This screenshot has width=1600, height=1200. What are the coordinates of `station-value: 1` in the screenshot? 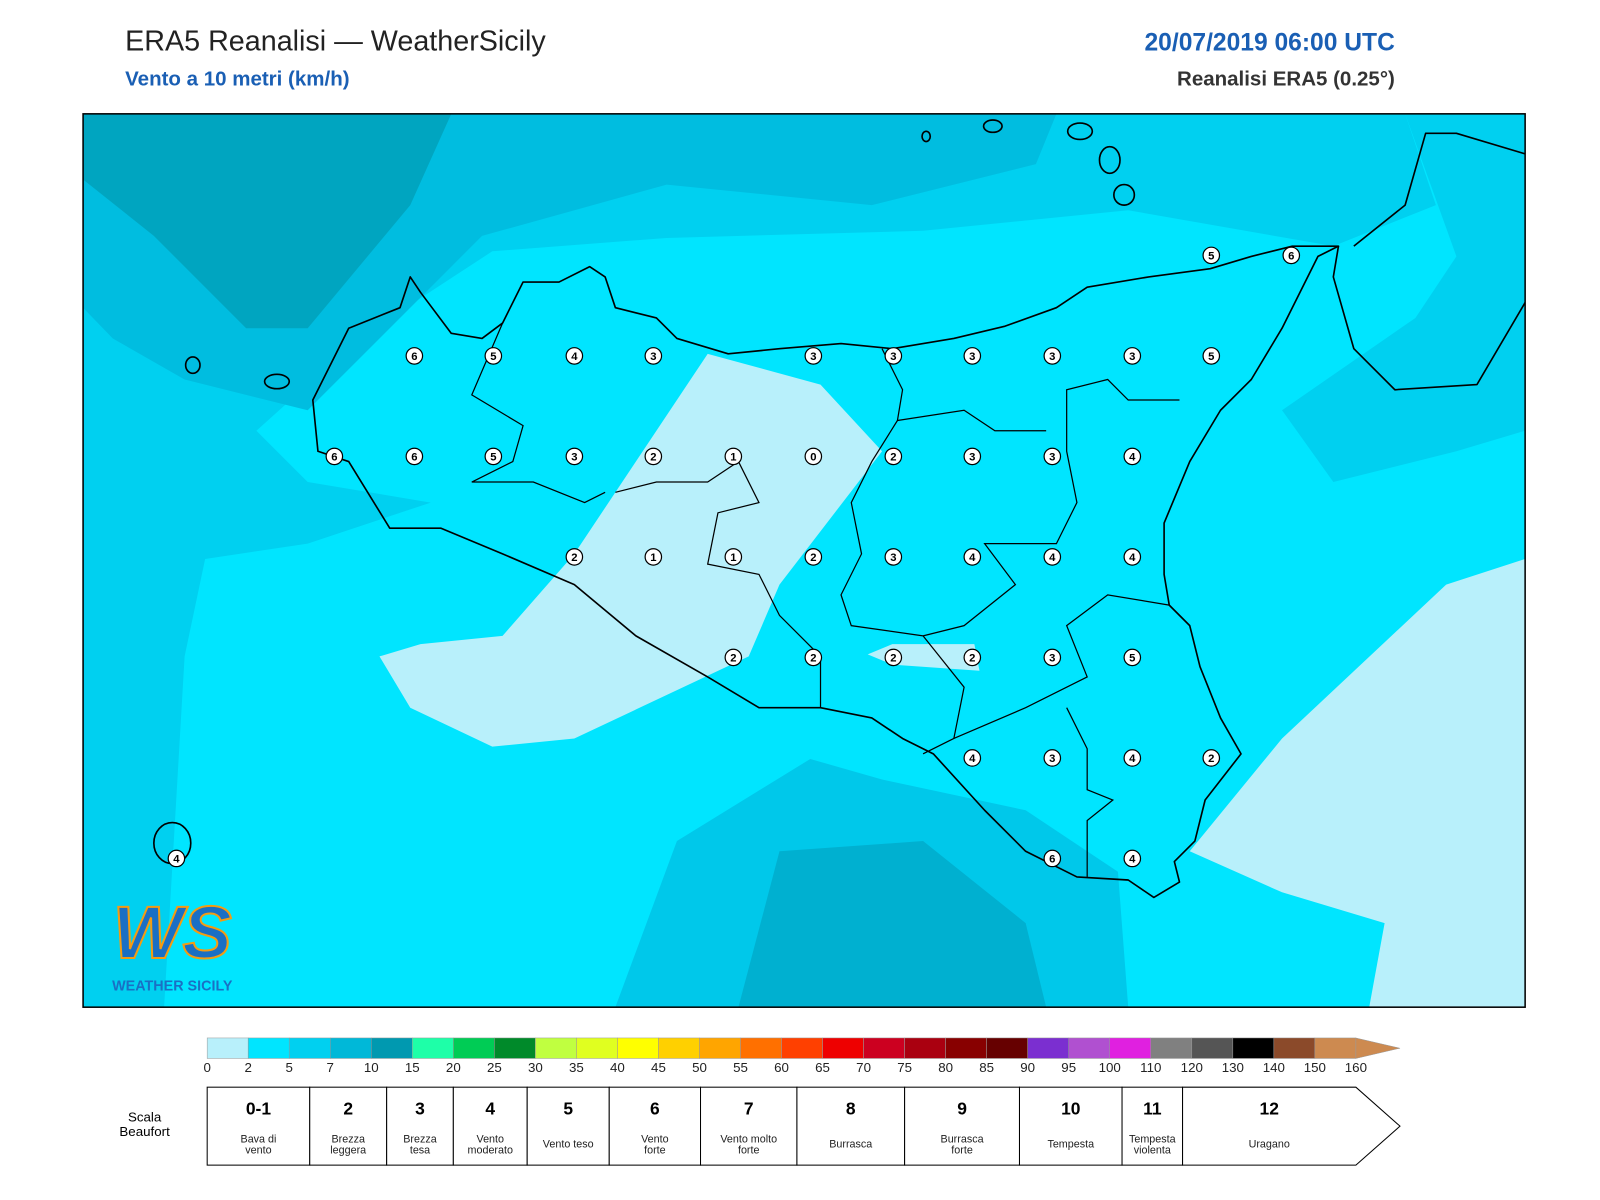 It's located at (653, 558).